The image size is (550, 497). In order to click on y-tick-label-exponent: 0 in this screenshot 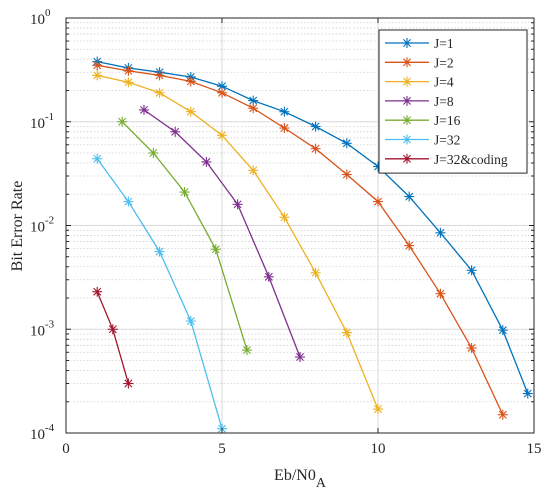, I will do `click(48, 13)`.